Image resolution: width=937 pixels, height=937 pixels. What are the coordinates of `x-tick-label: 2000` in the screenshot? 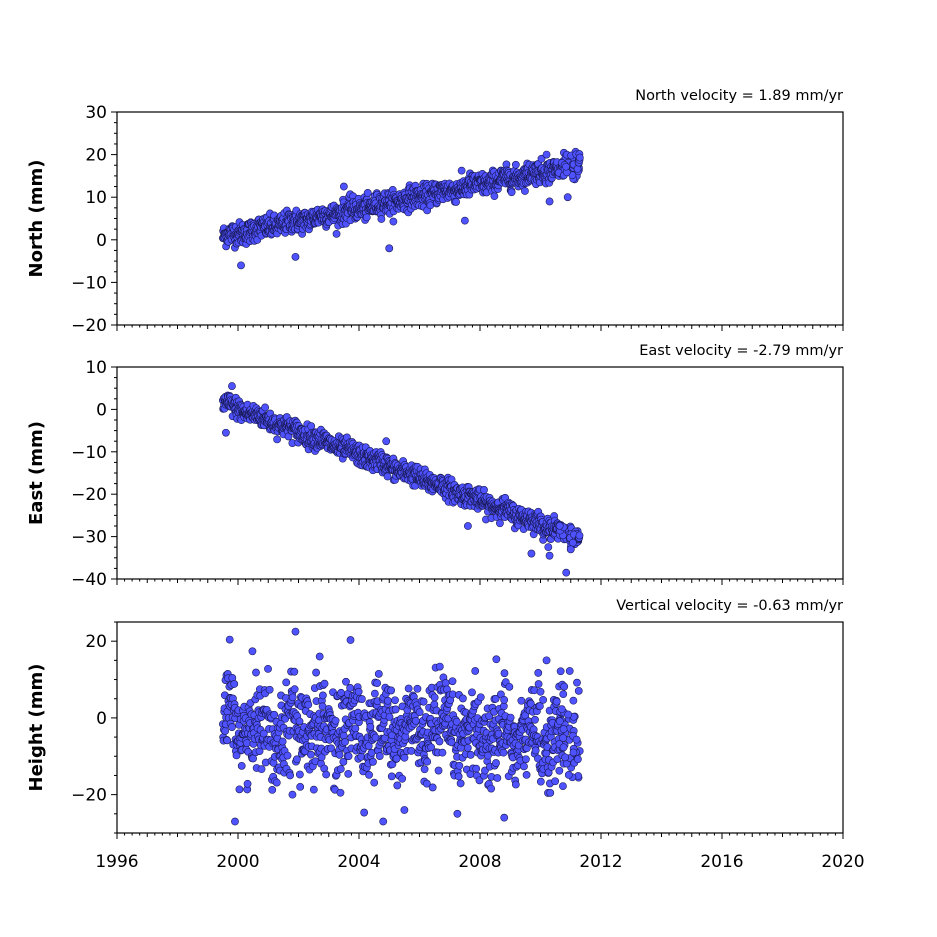 It's located at (237, 862).